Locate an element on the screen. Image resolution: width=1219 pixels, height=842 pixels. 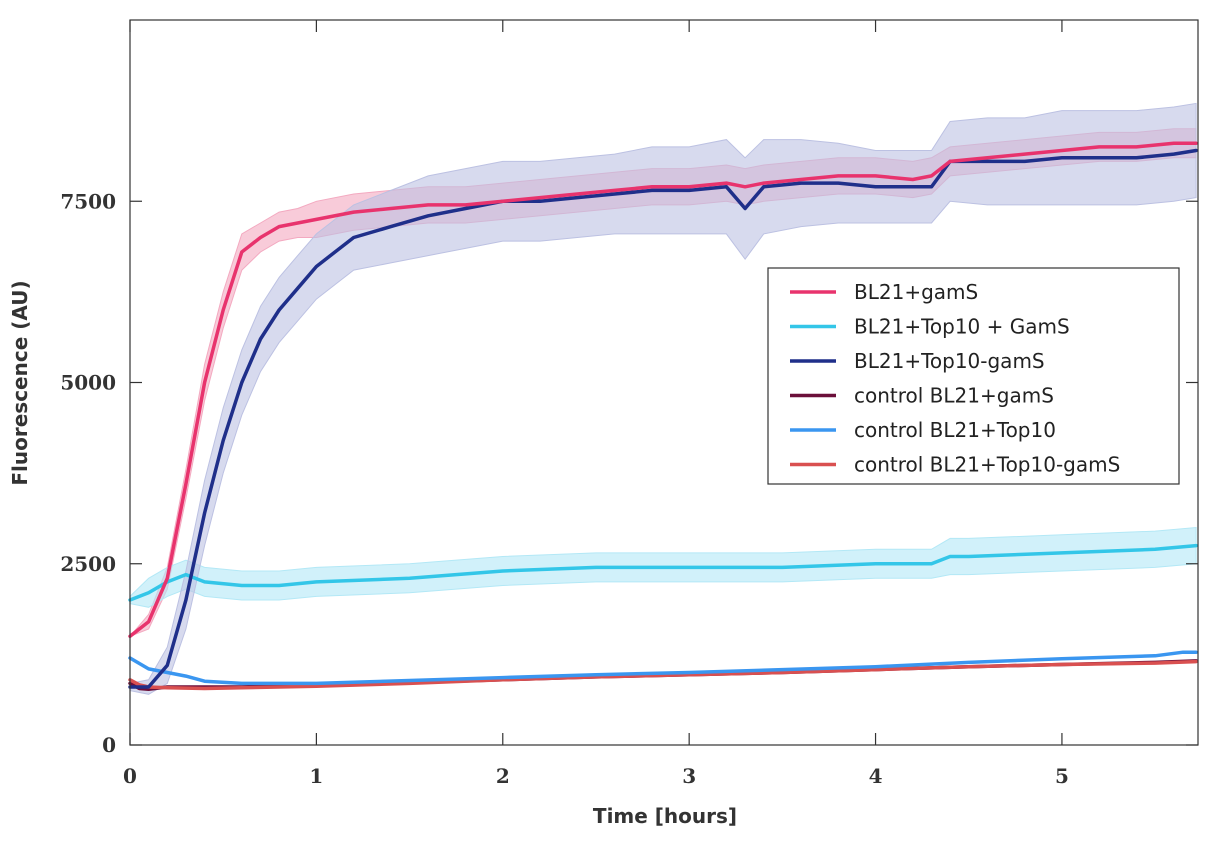
x-tick-label: 1 is located at coordinates (316, 776).